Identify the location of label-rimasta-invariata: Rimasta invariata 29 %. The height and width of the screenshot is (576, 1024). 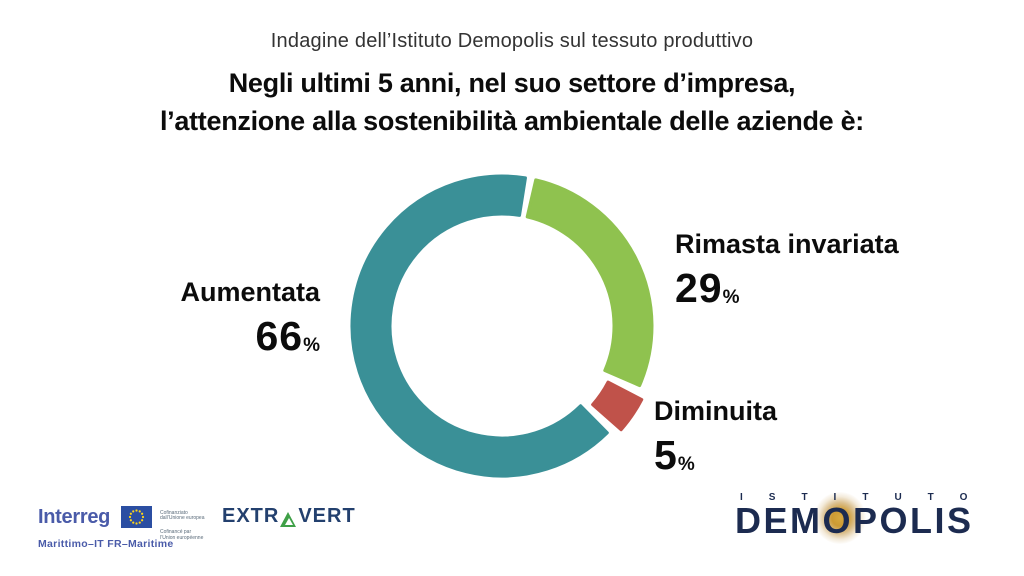
(787, 269).